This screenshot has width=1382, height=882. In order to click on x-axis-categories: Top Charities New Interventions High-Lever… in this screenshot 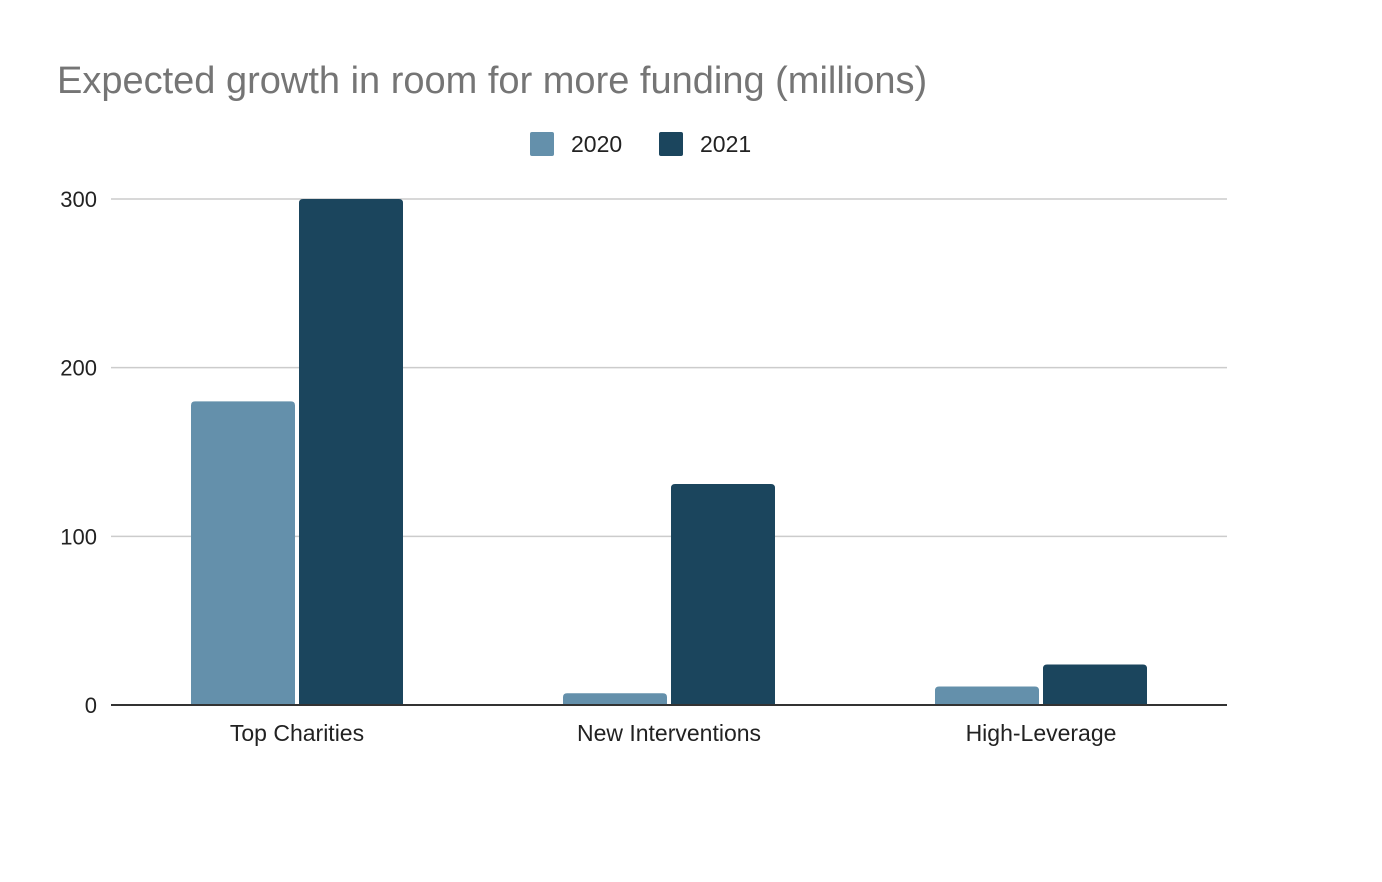, I will do `click(673, 733)`.